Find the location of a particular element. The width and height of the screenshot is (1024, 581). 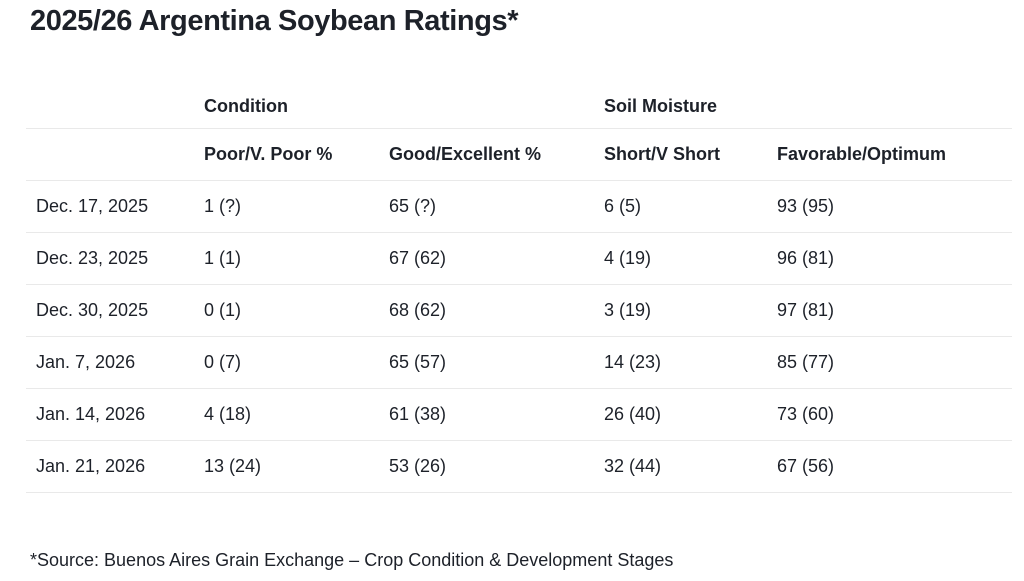

group-header-condition: Condition is located at coordinates (246, 106).